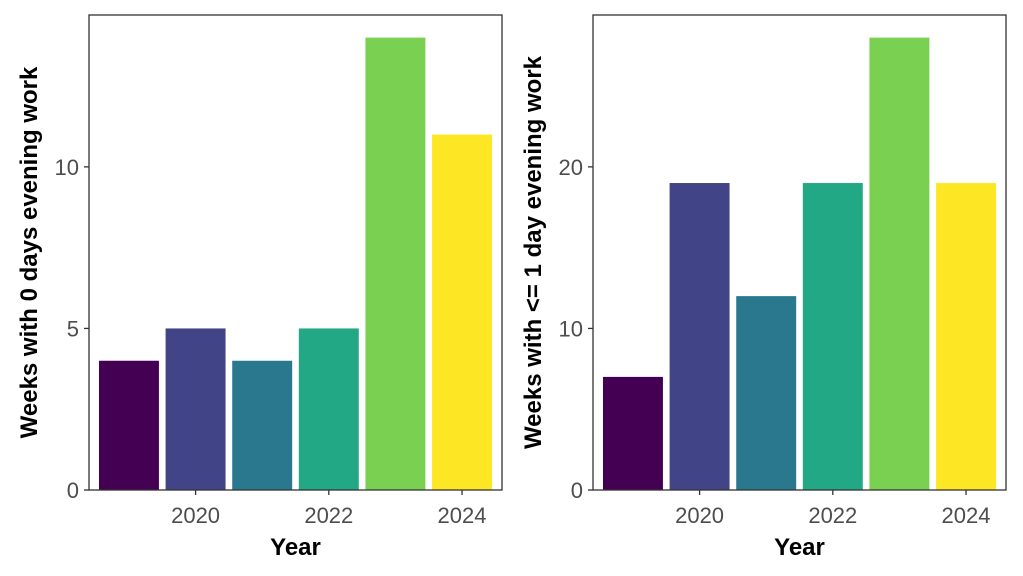 The image size is (1023, 576). Describe the element at coordinates (29, 252) in the screenshot. I see `y-axis-title: Weeks with 0 days evening work` at that location.